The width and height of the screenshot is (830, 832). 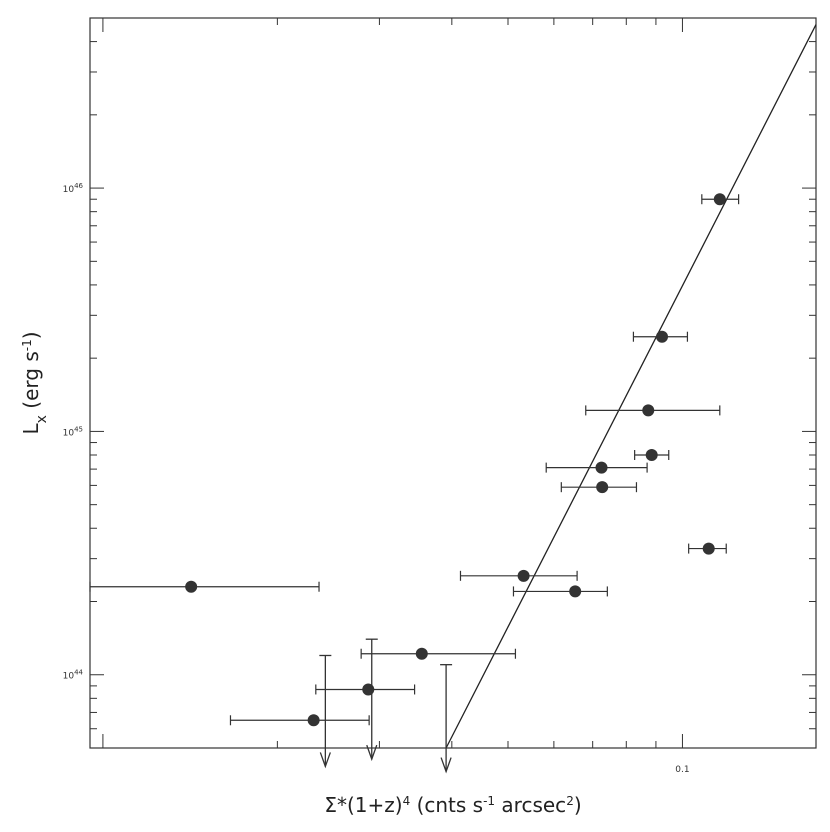 I want to click on x-tick-labels: 0.1, so click(x=682, y=770).